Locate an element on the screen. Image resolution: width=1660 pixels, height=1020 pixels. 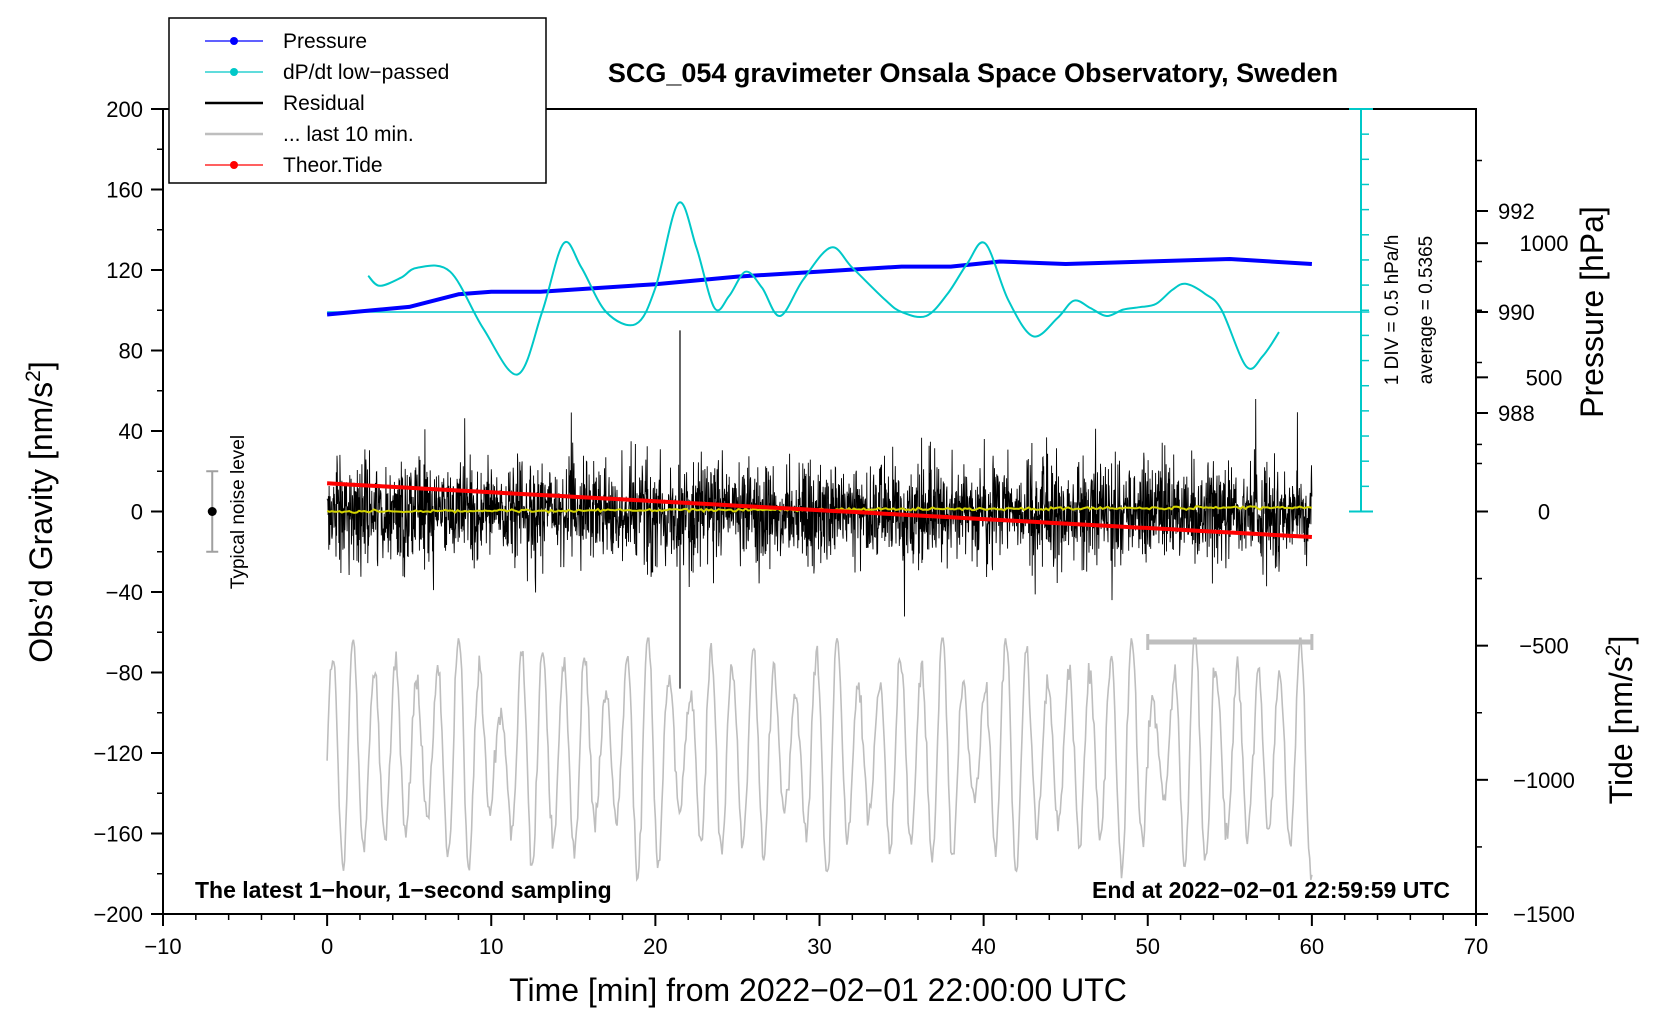
x-tick-label: 10 is located at coordinates (491, 946).